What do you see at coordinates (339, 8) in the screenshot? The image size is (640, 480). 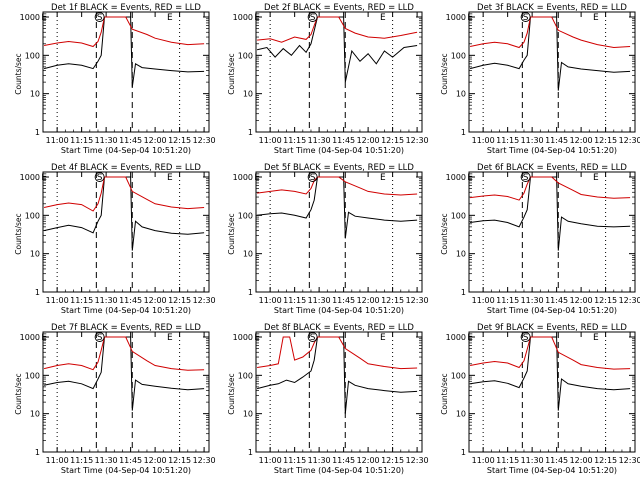 I see `panel-title: Det 2f BLACK = Events, RED = LLD` at bounding box center [339, 8].